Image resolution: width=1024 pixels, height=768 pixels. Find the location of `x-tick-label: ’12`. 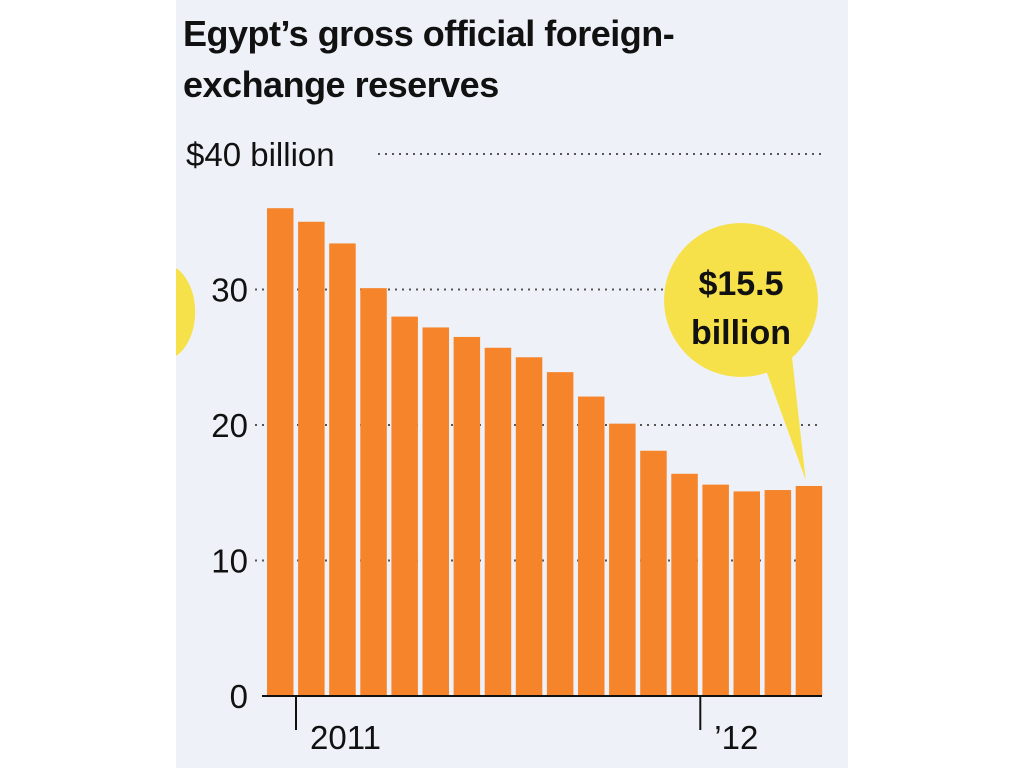

x-tick-label: ’12 is located at coordinates (736, 737).